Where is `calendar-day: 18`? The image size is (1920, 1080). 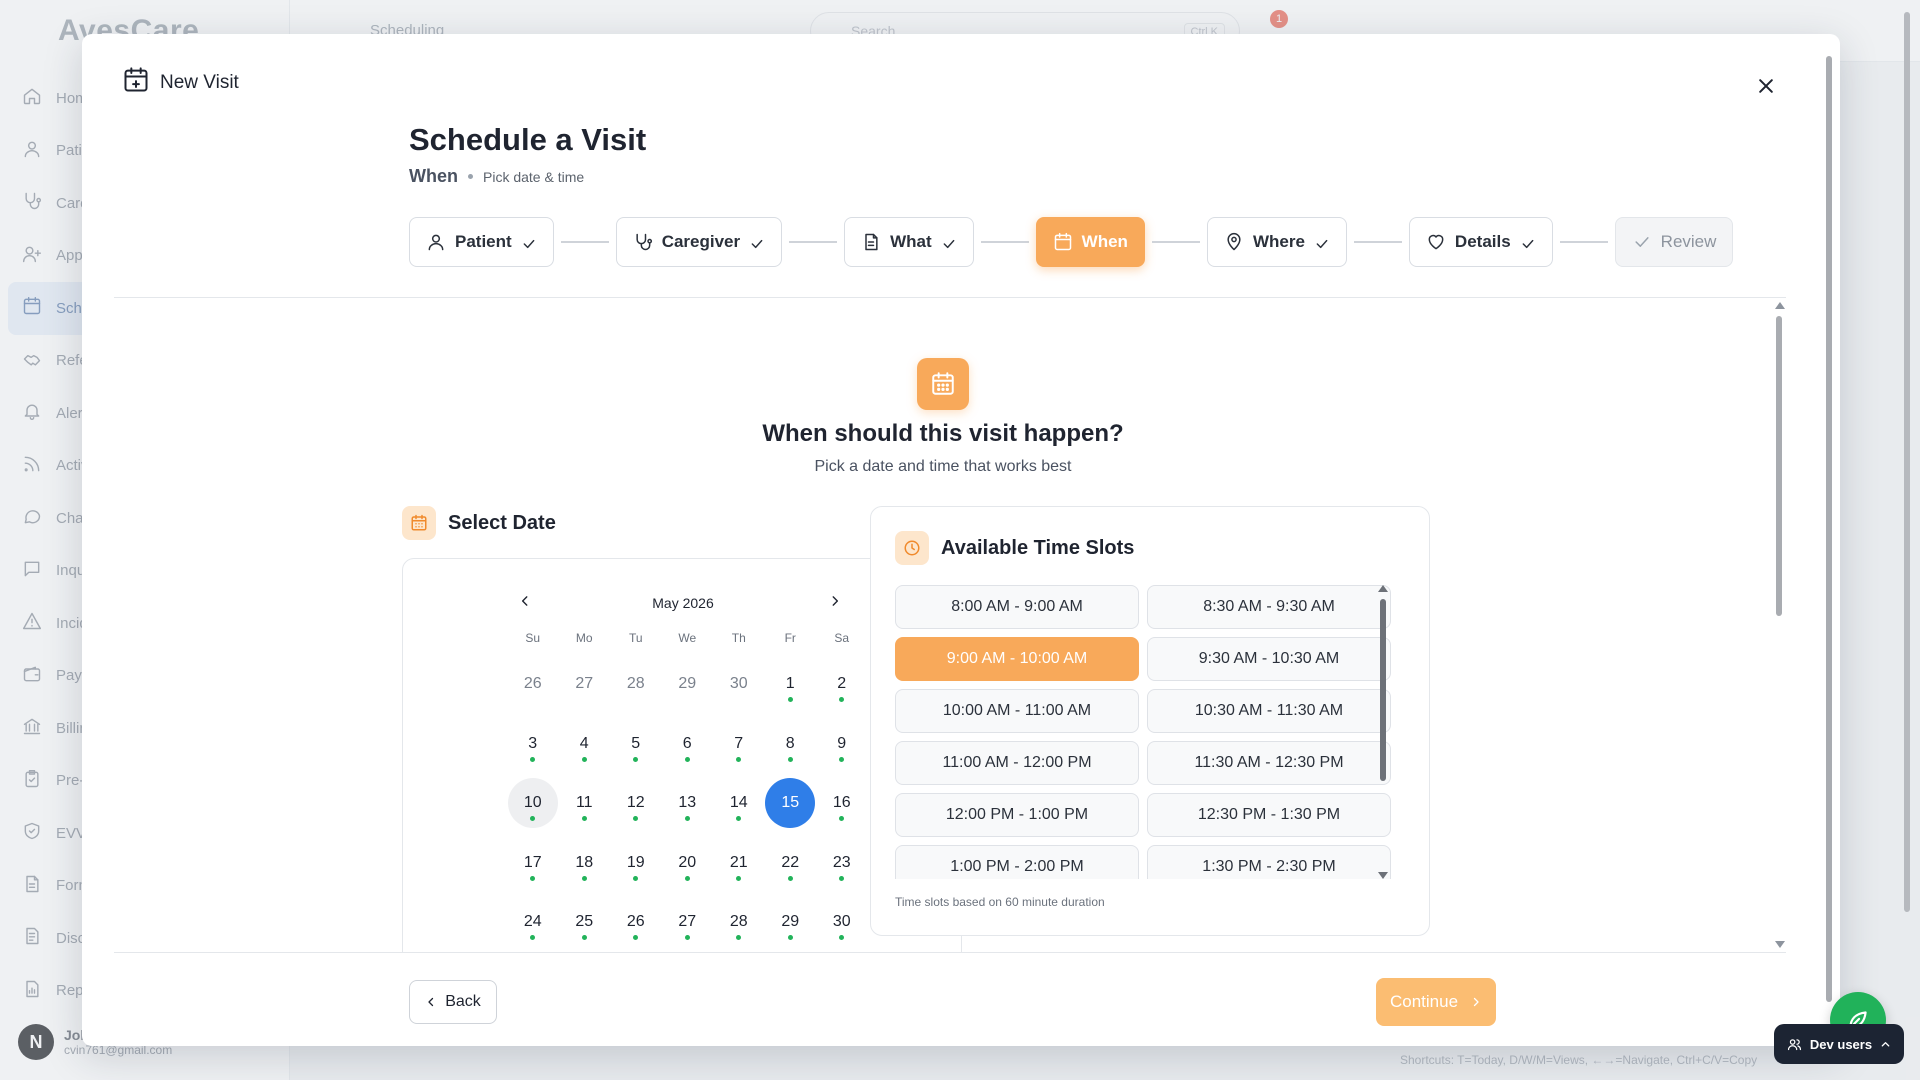 calendar-day: 18 is located at coordinates (585, 862).